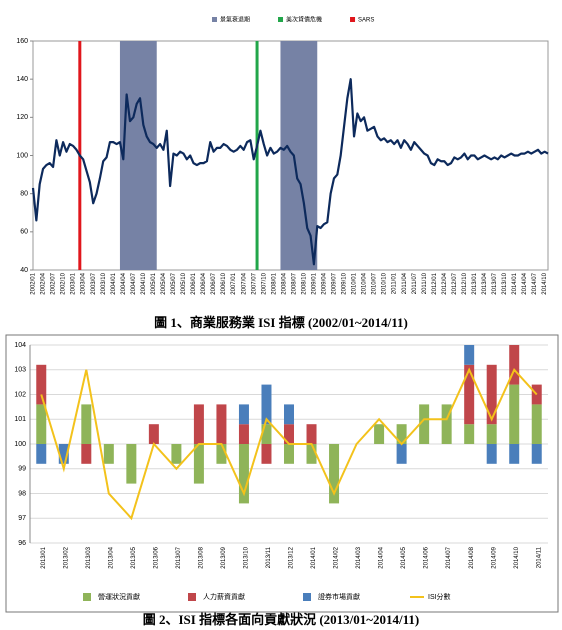 This screenshot has width=562, height=630. What do you see at coordinates (156, 557) in the screenshot?
I see `x-tick-label: 2013/06` at bounding box center [156, 557].